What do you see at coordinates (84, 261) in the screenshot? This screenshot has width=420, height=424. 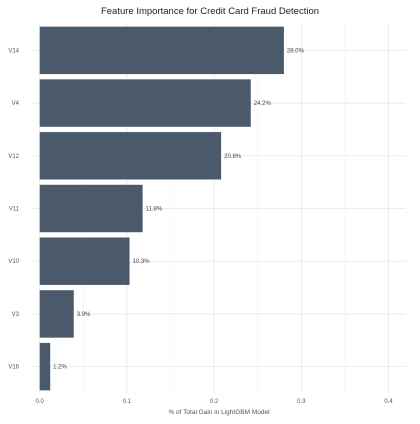 I see `bar-v10` at bounding box center [84, 261].